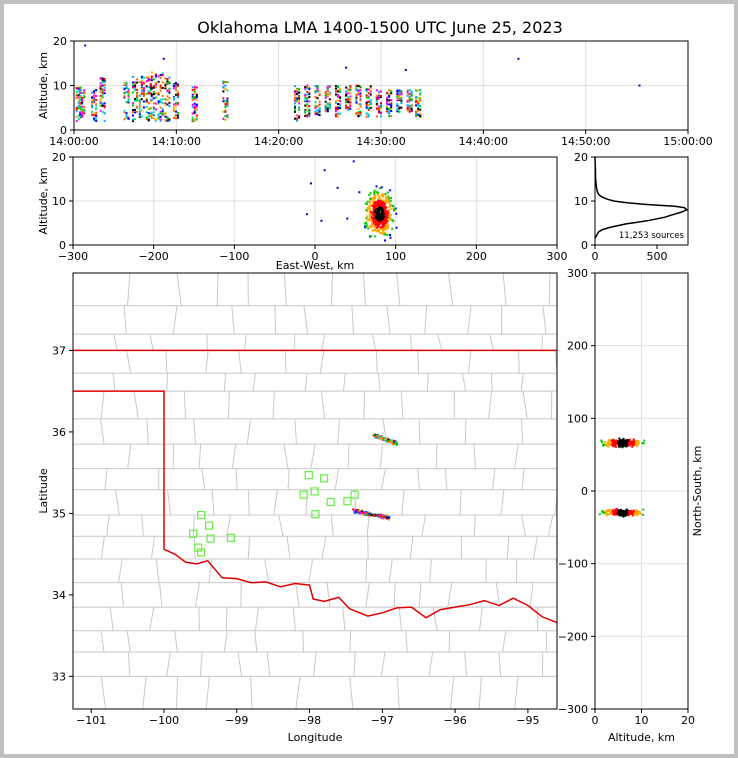  I want to click on x-tick-label: 500, so click(657, 256).